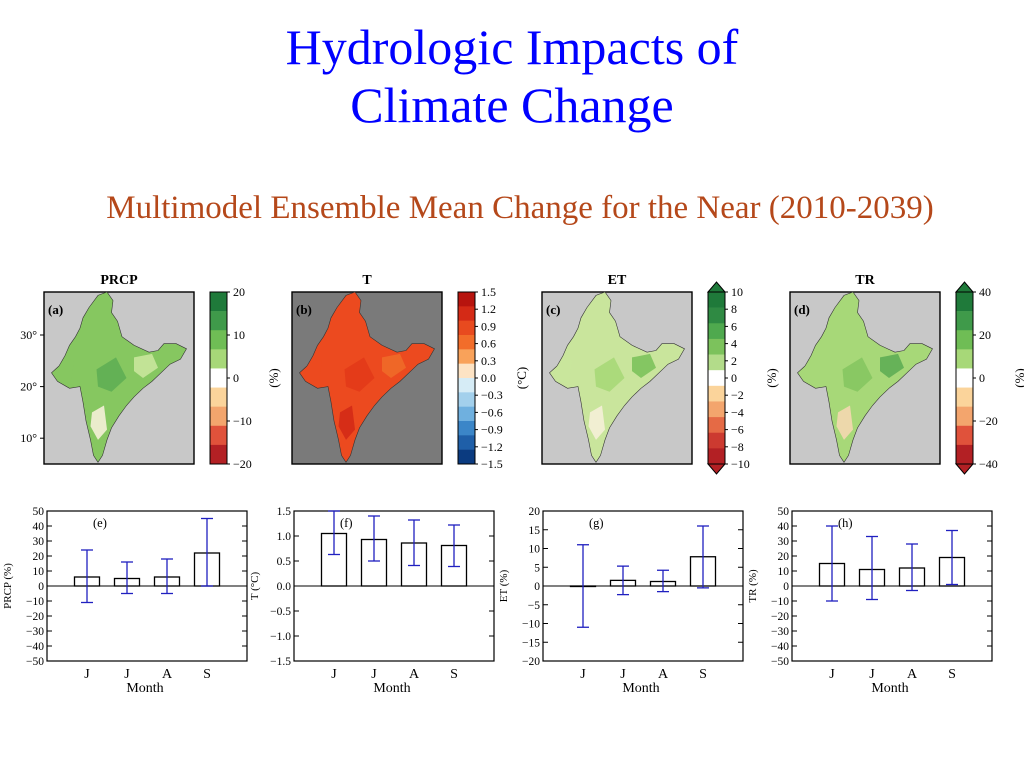  What do you see at coordinates (985, 292) in the screenshot?
I see `colorbar-tick-label: 40` at bounding box center [985, 292].